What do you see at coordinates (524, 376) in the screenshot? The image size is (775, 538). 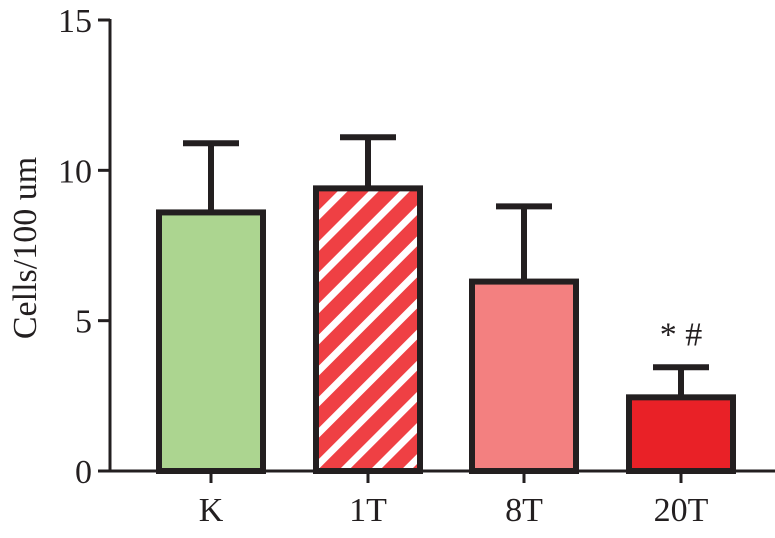 I see `bar-8T` at bounding box center [524, 376].